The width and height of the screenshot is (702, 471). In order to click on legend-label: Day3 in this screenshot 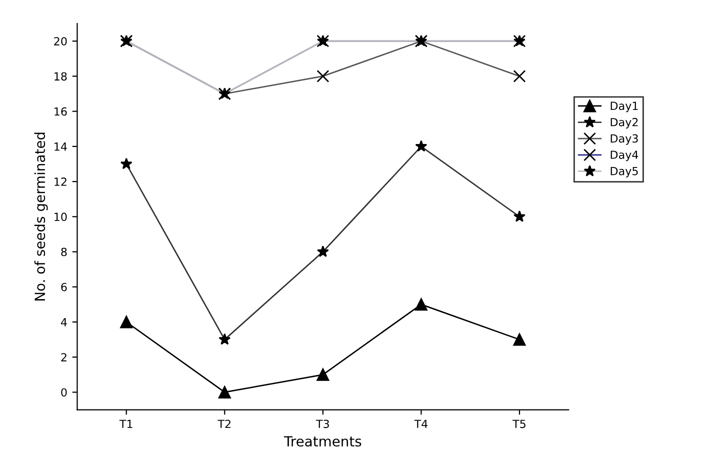, I will do `click(624, 139)`.